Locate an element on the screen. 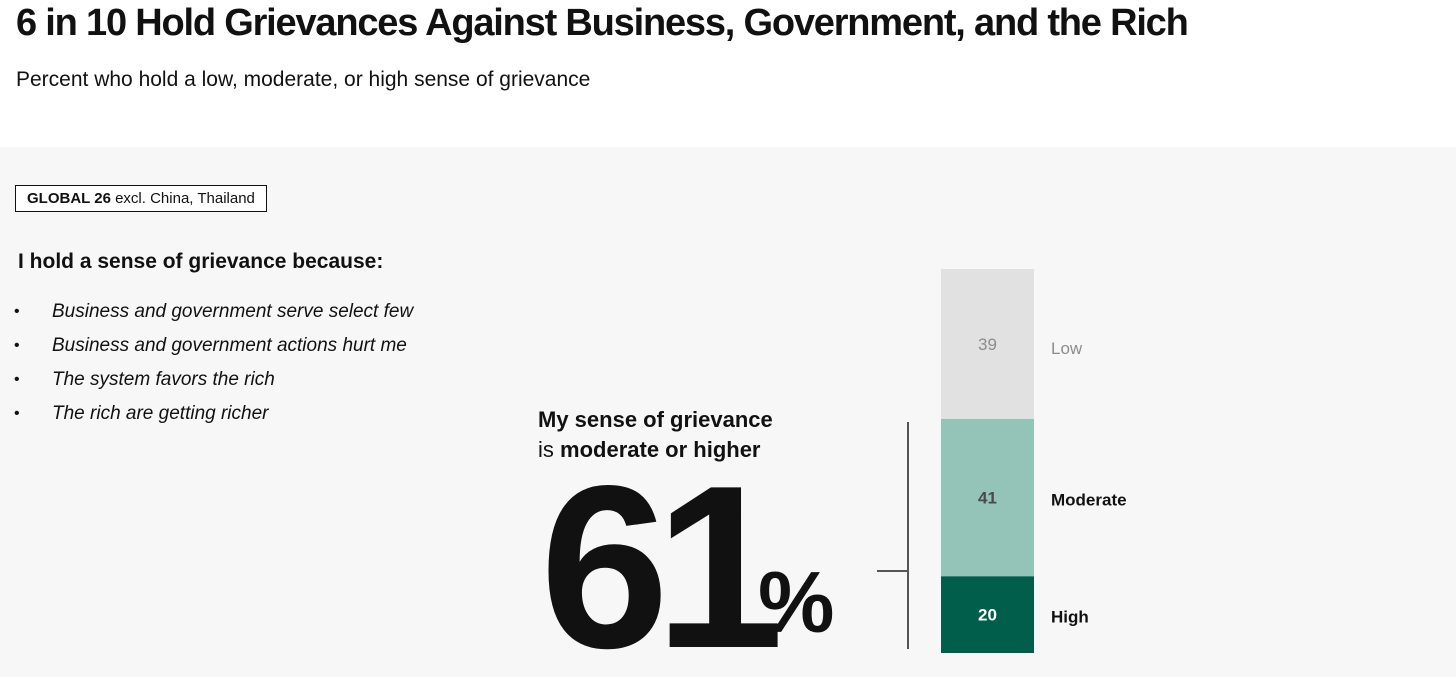 Image resolution: width=1456 pixels, height=697 pixels. reason-item: The rich are getting richer is located at coordinates (206, 417).